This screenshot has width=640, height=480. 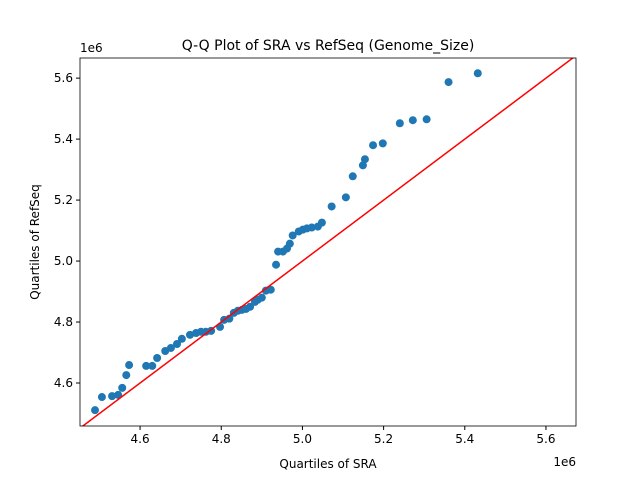 What do you see at coordinates (63, 78) in the screenshot?
I see `y-tick-label: 5.6` at bounding box center [63, 78].